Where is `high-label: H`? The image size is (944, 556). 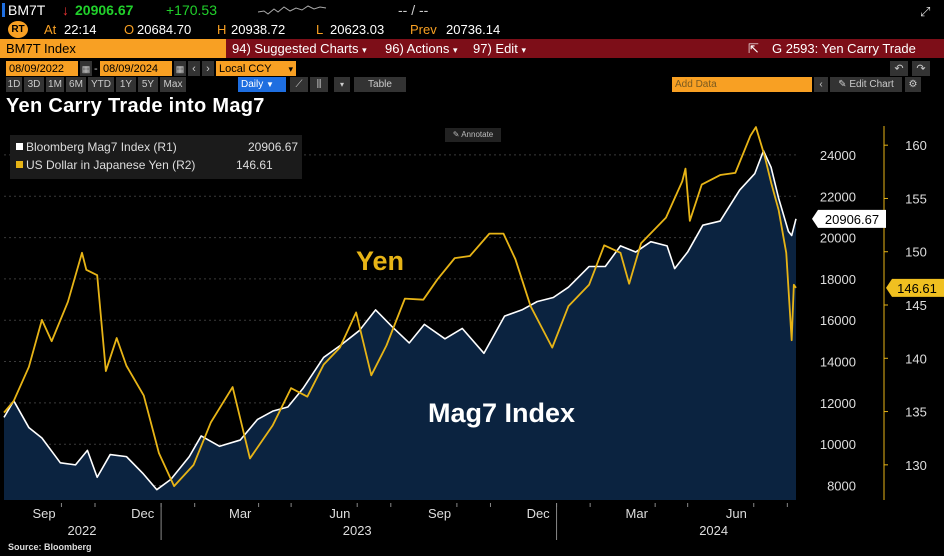
high-label: H is located at coordinates (222, 29).